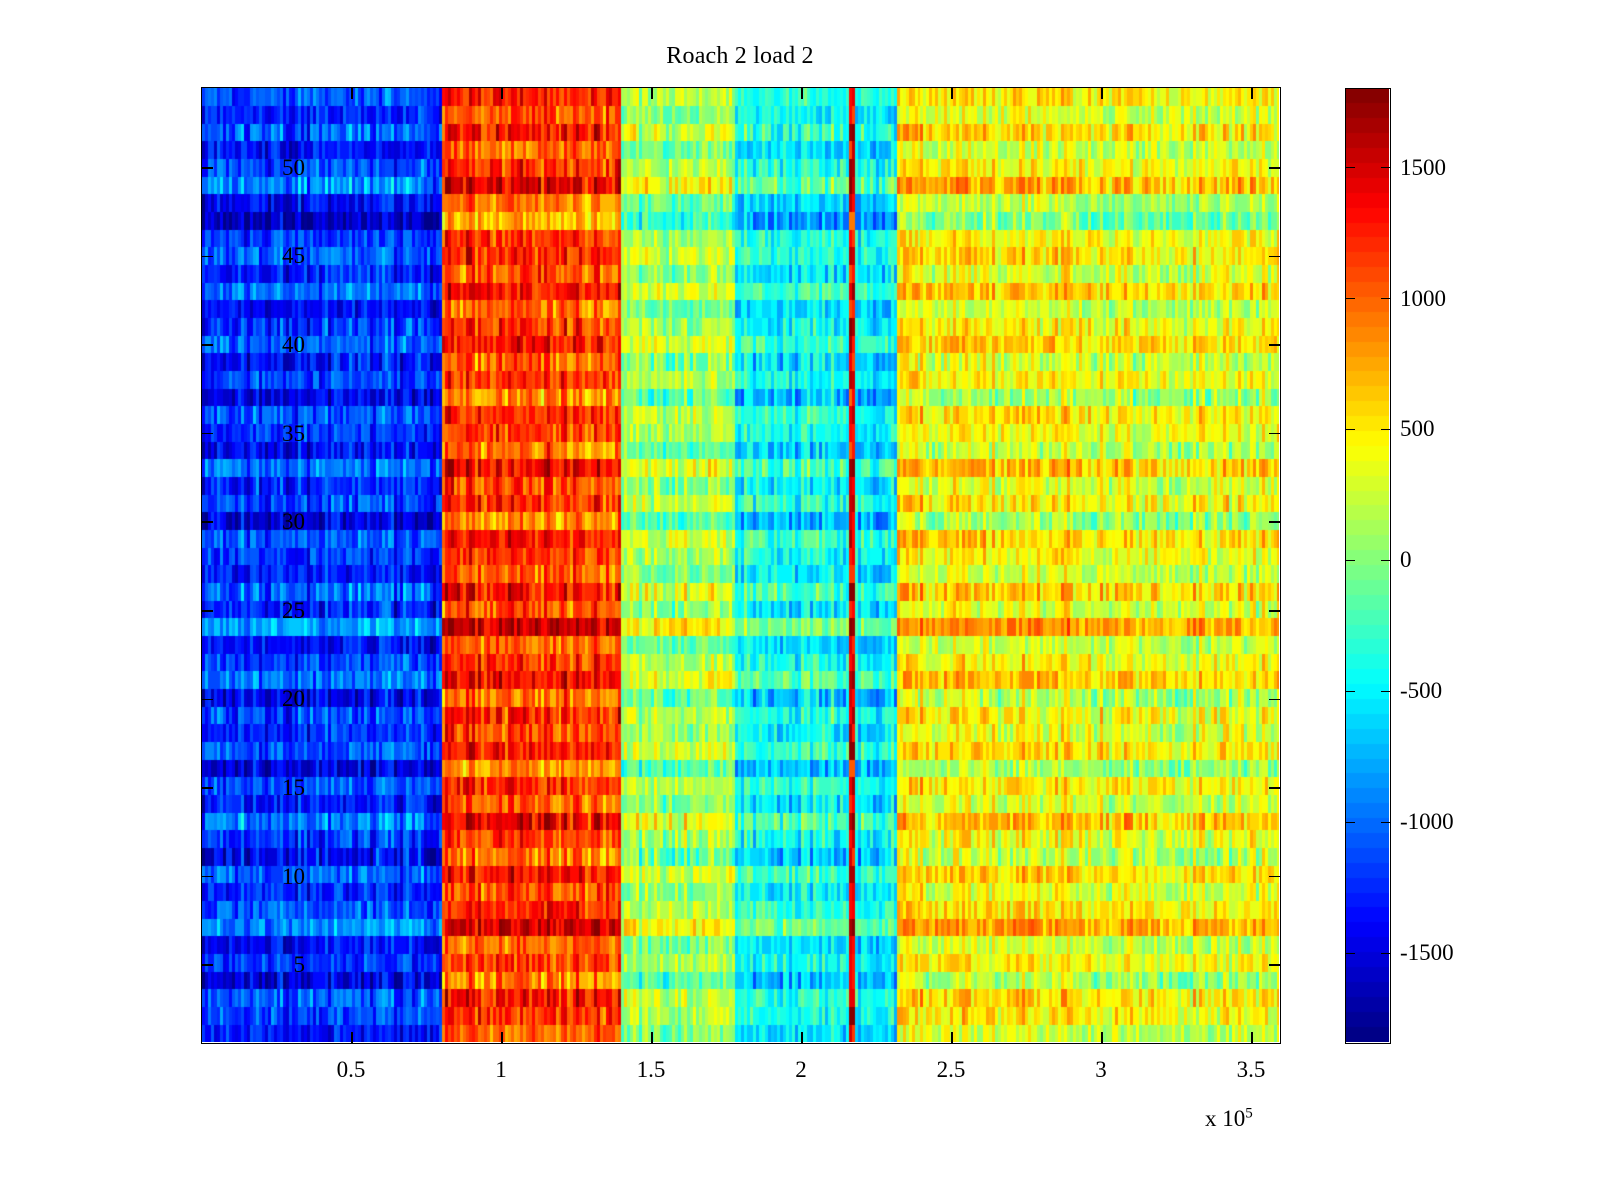  What do you see at coordinates (293, 256) in the screenshot?
I see `y-tick-label: 45` at bounding box center [293, 256].